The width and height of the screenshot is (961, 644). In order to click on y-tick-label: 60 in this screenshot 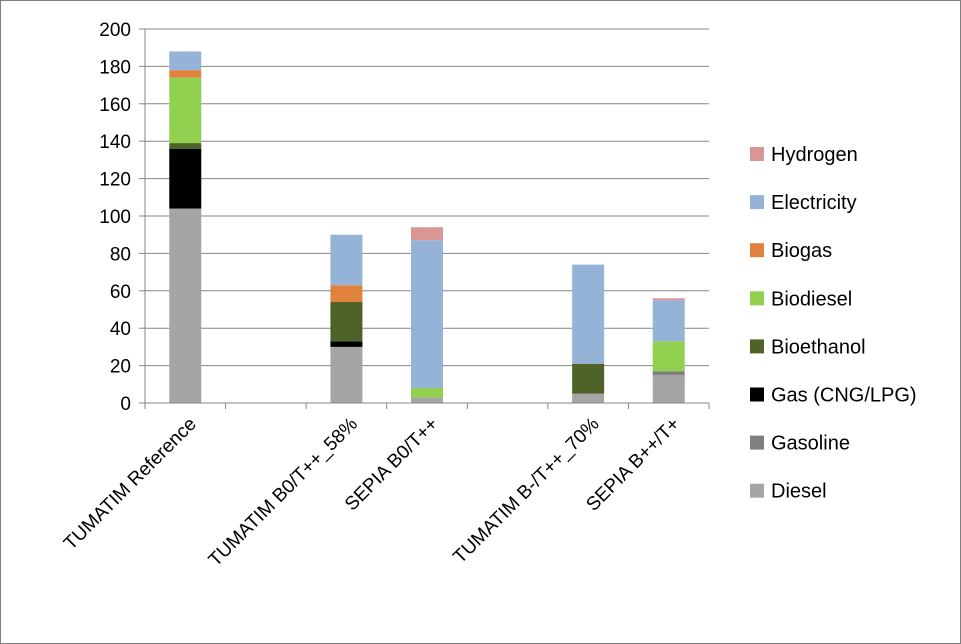, I will do `click(120, 292)`.